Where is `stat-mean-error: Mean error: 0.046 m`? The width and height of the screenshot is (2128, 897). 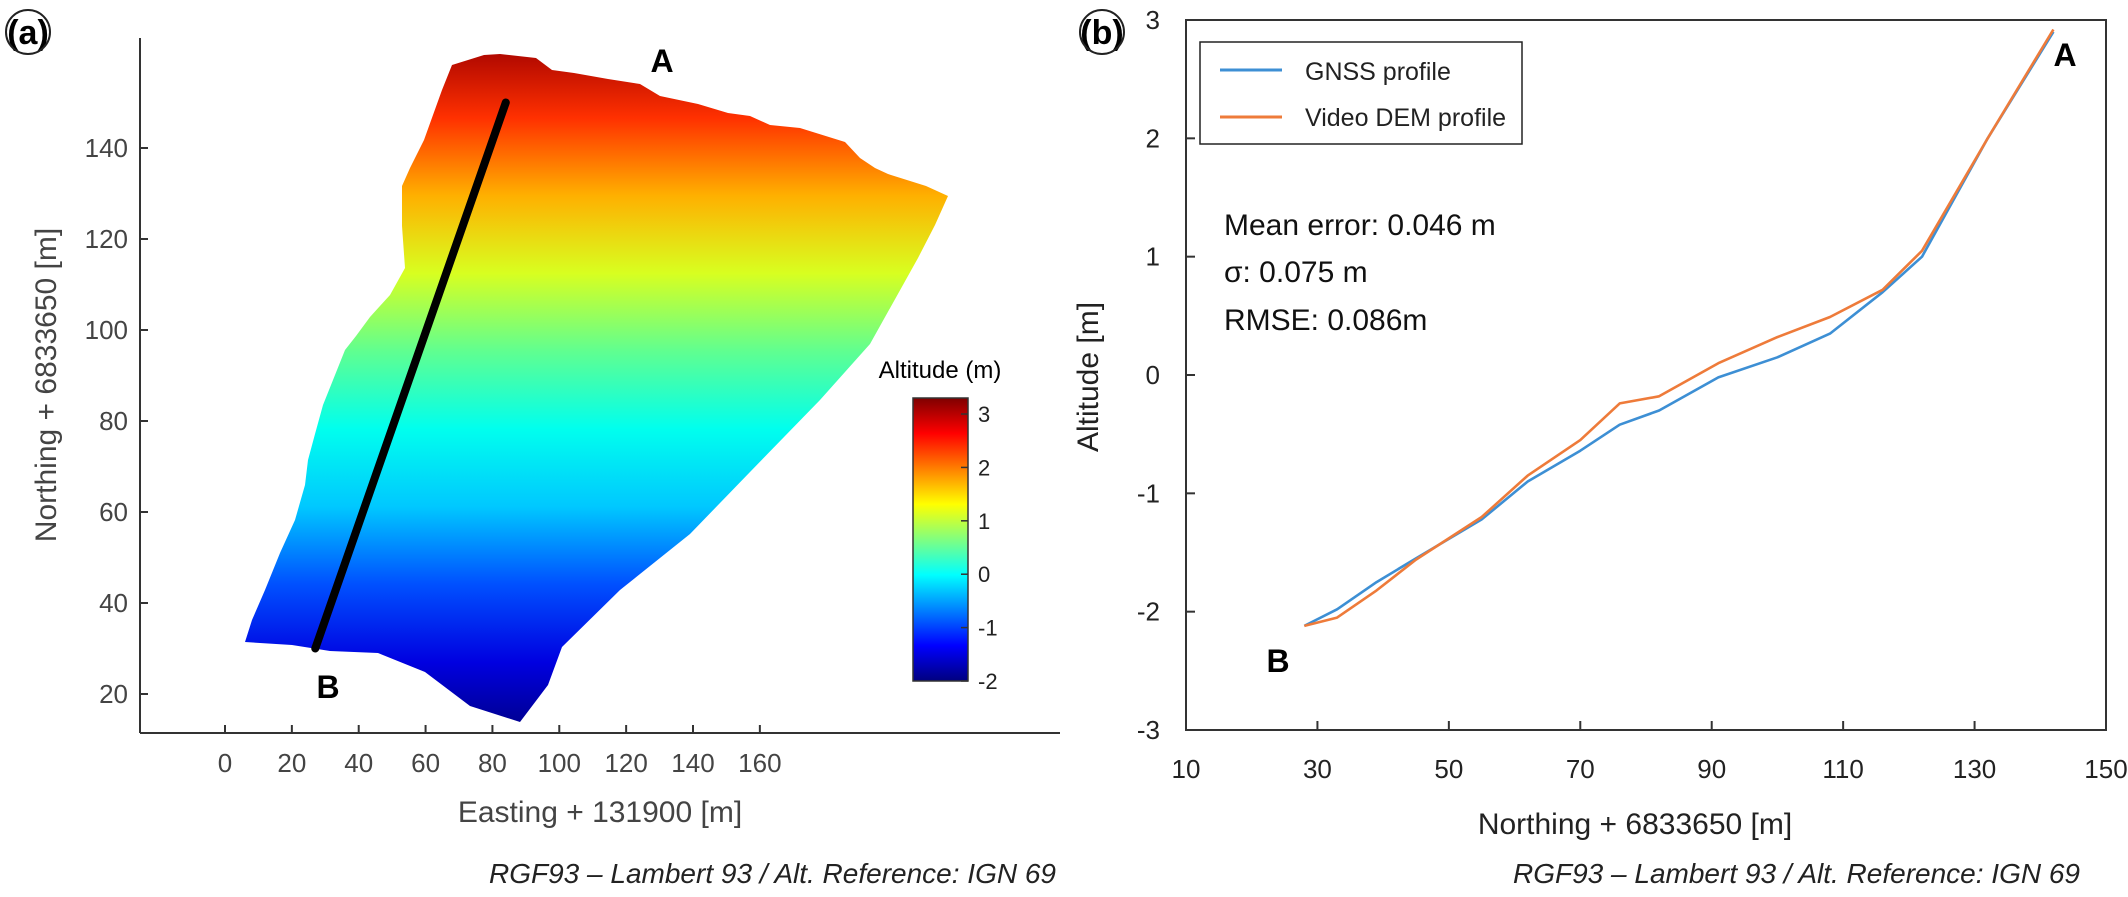
stat-mean-error: Mean error: 0.046 m is located at coordinates (1360, 225).